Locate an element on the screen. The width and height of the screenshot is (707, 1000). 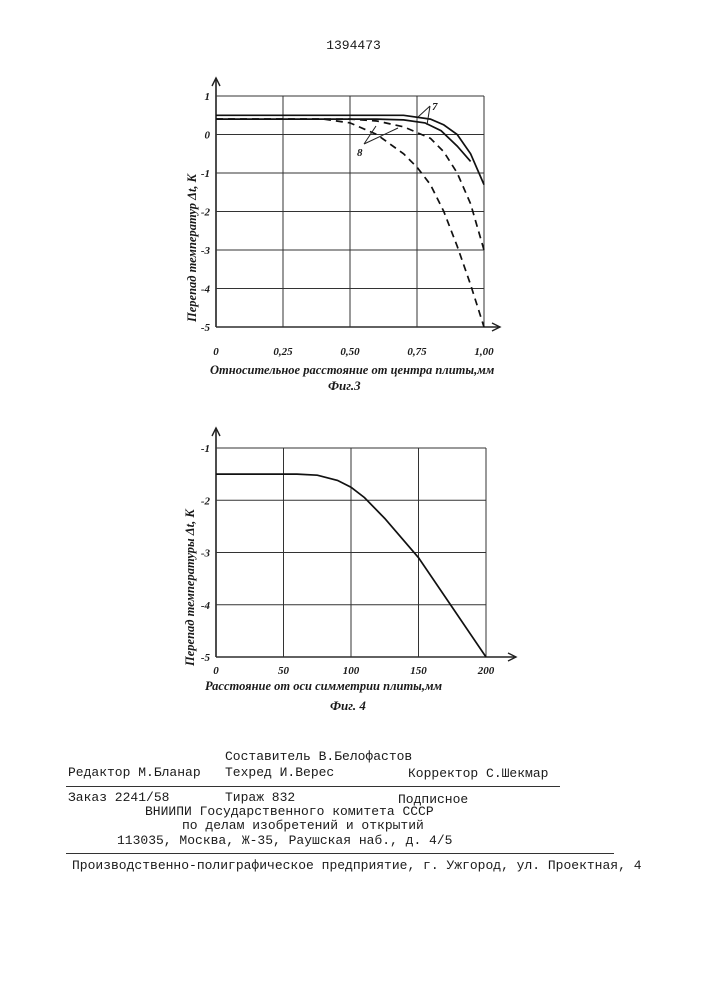
fig4-y-tick: -2 is located at coordinates (206, 501).